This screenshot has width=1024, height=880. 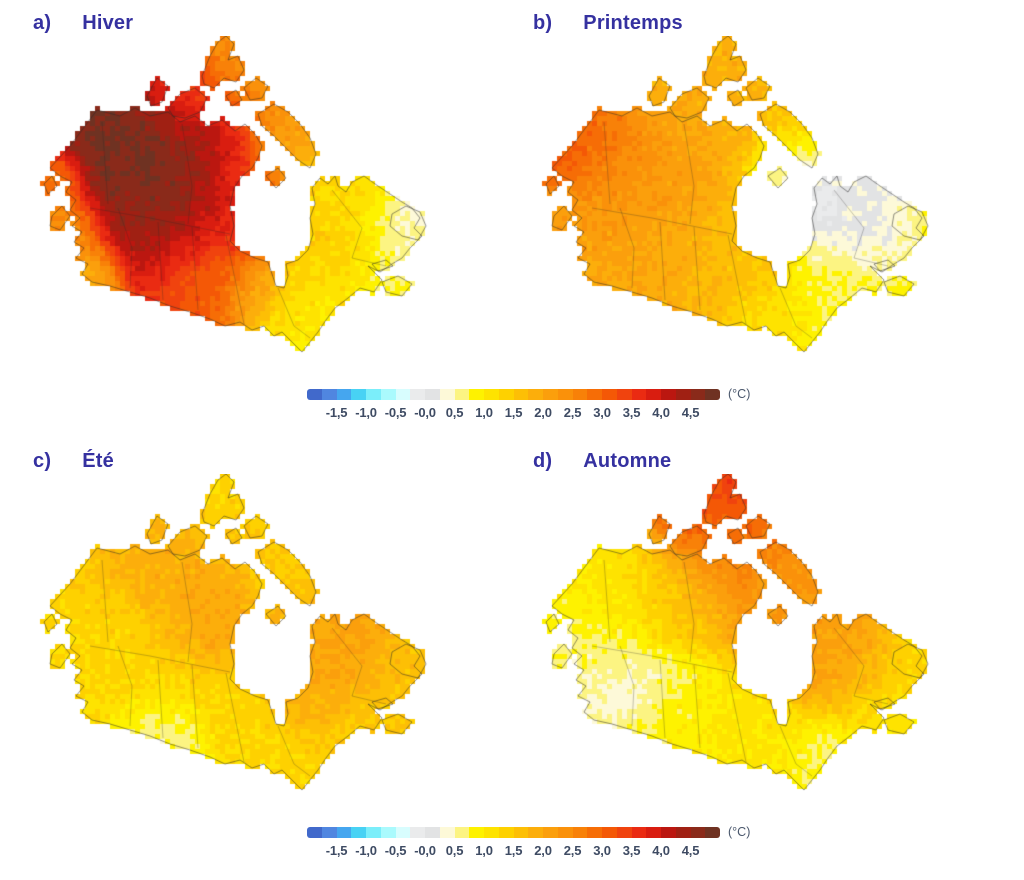 What do you see at coordinates (108, 23) in the screenshot?
I see `panel-title-hiver: Hiver` at bounding box center [108, 23].